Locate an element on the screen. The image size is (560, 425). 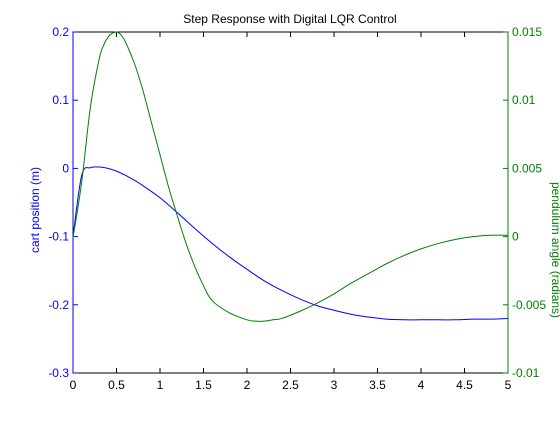
x-tick-label: 1.5 is located at coordinates (203, 385).